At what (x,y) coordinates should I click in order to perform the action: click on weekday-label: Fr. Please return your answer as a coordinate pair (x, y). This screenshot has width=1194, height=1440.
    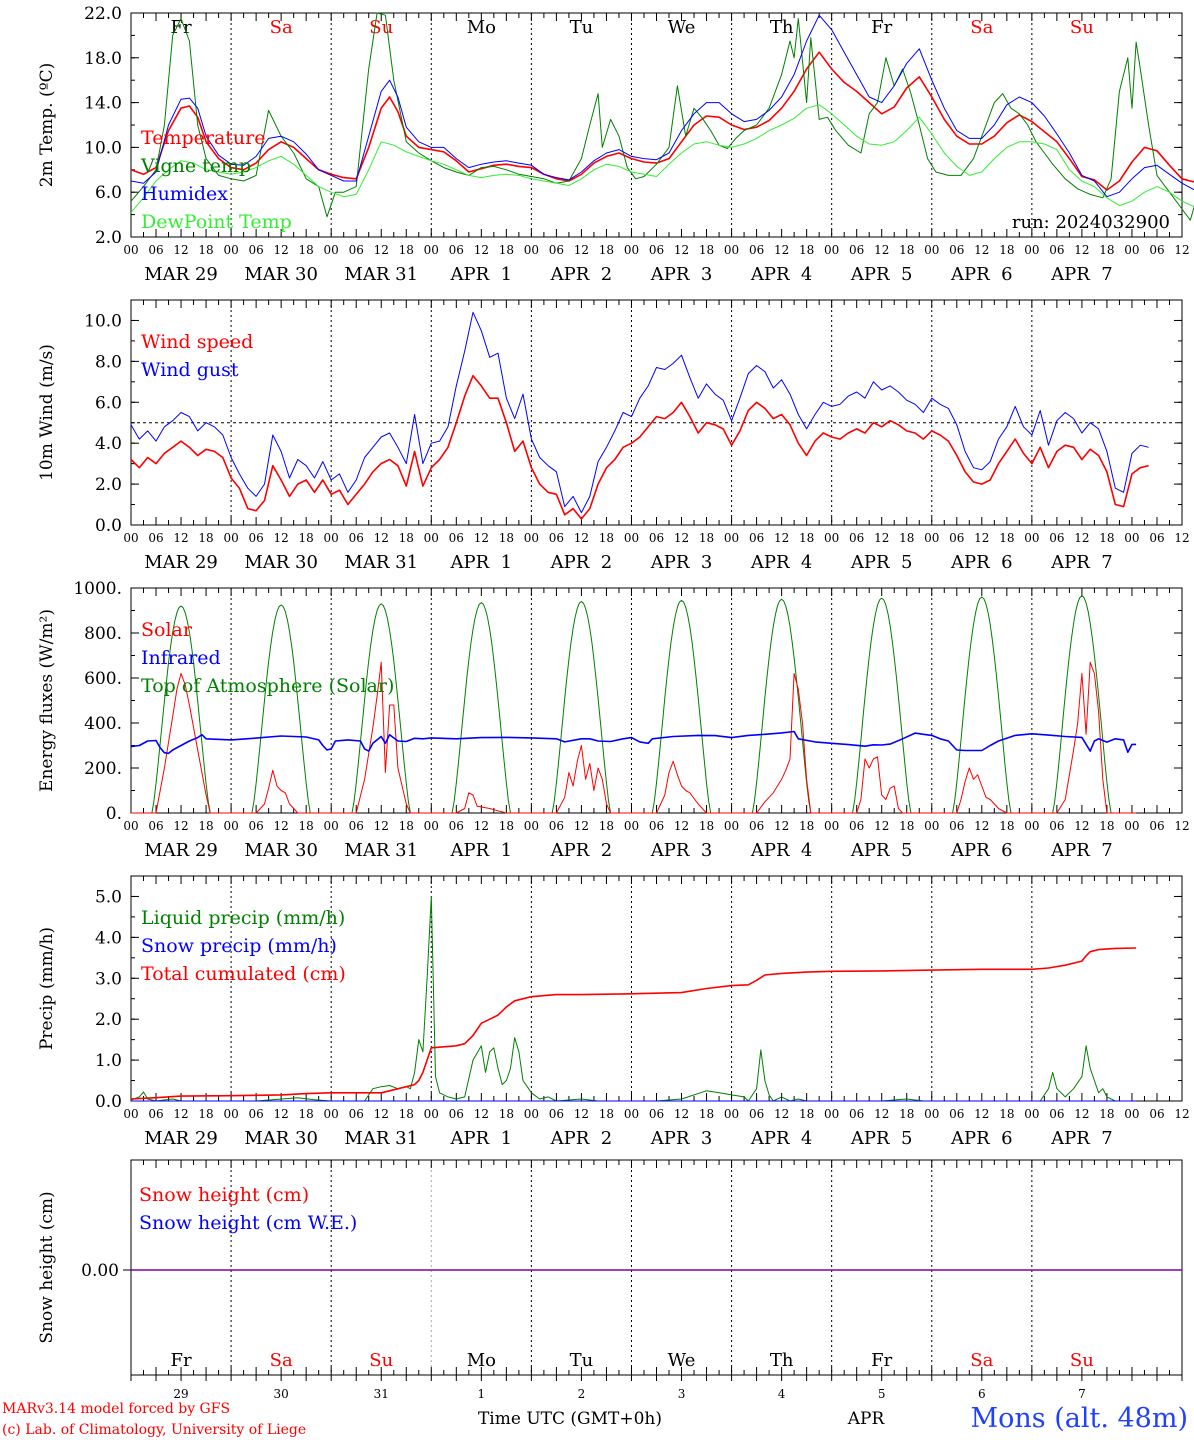
    Looking at the image, I should click on (881, 1360).